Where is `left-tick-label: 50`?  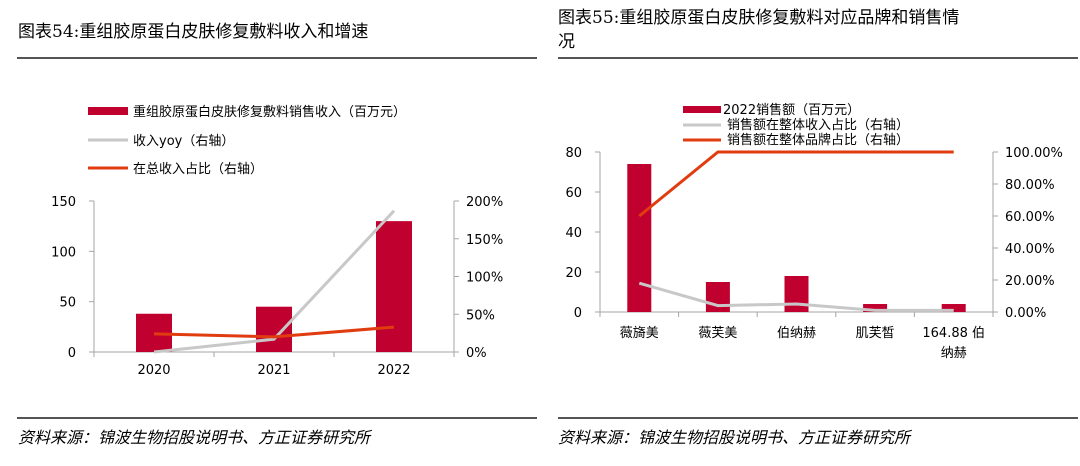
left-tick-label: 50 is located at coordinates (67, 303).